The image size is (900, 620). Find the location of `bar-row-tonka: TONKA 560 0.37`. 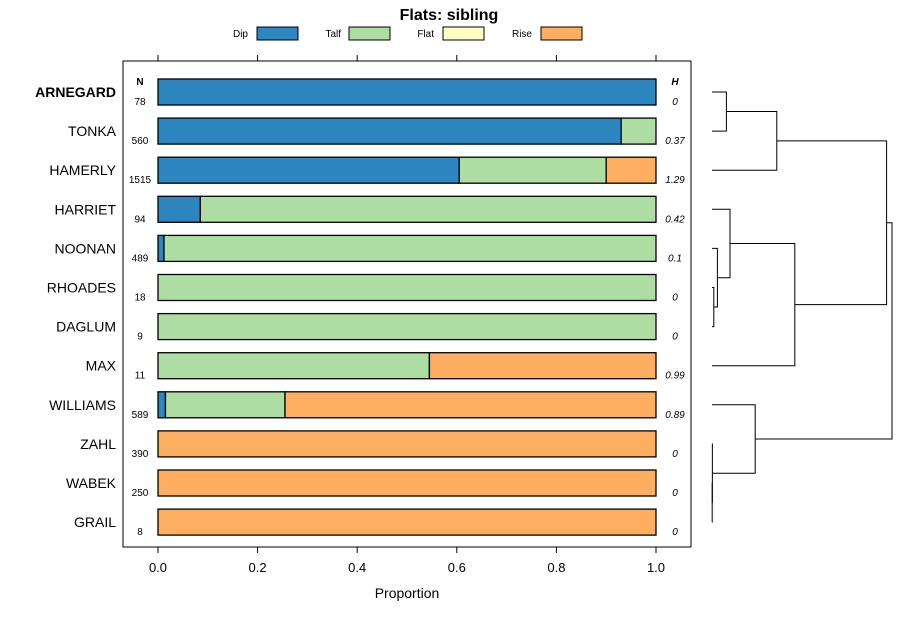

bar-row-tonka: TONKA 560 0.37 is located at coordinates (376, 132).